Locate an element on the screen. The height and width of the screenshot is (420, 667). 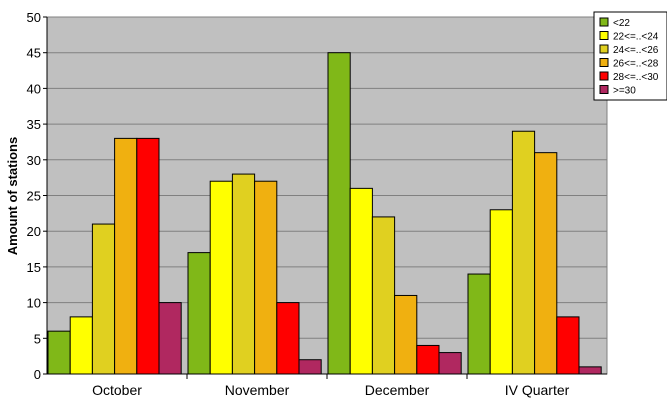
y-tick-label: 50 is located at coordinates (34, 17).